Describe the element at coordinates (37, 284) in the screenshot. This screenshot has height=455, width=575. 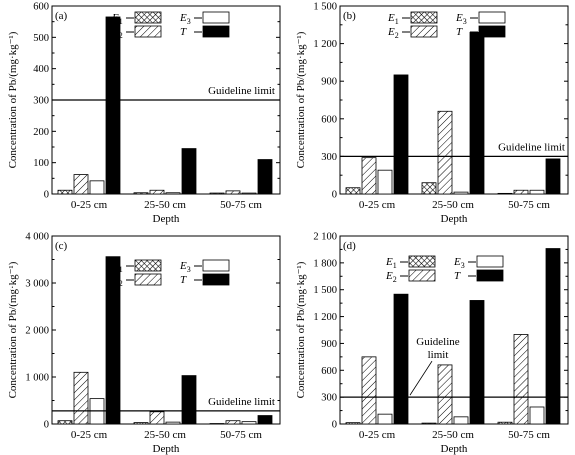
I see `y-tick-label: 3 000` at that location.